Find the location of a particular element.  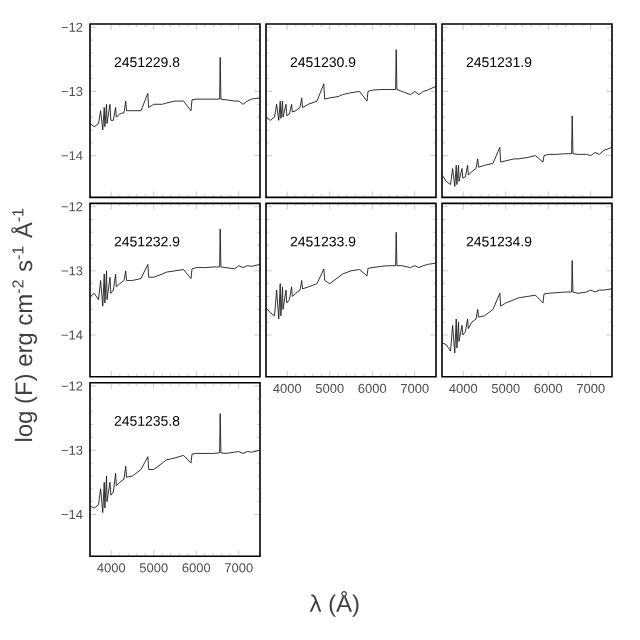

line-series is located at coordinates (175, 267).